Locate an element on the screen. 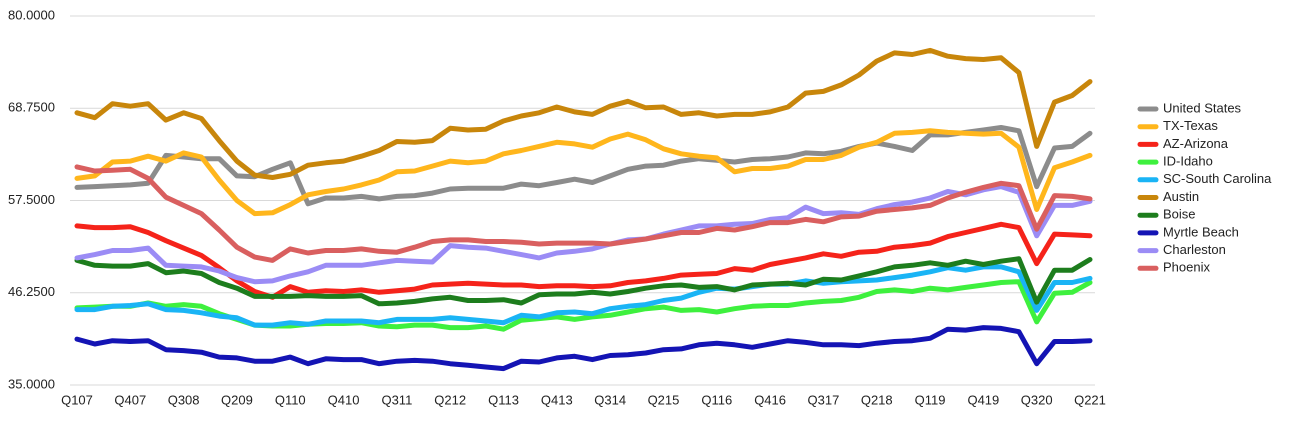 The height and width of the screenshot is (427, 1298). x-tick-label: Q416 is located at coordinates (770, 399).